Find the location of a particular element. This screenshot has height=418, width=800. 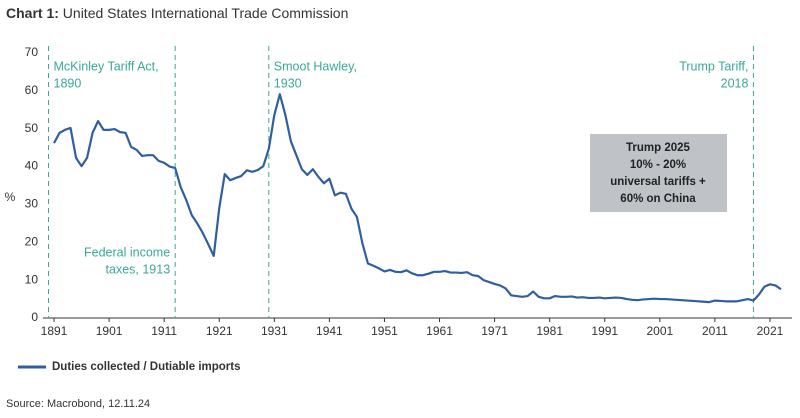

y-tick-label: 0 is located at coordinates (34, 317).